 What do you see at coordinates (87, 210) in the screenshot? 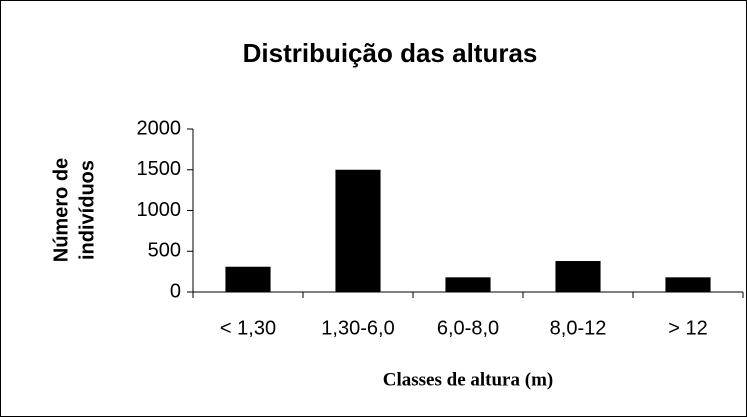
I see `y-axis-label: indivíduos` at bounding box center [87, 210].